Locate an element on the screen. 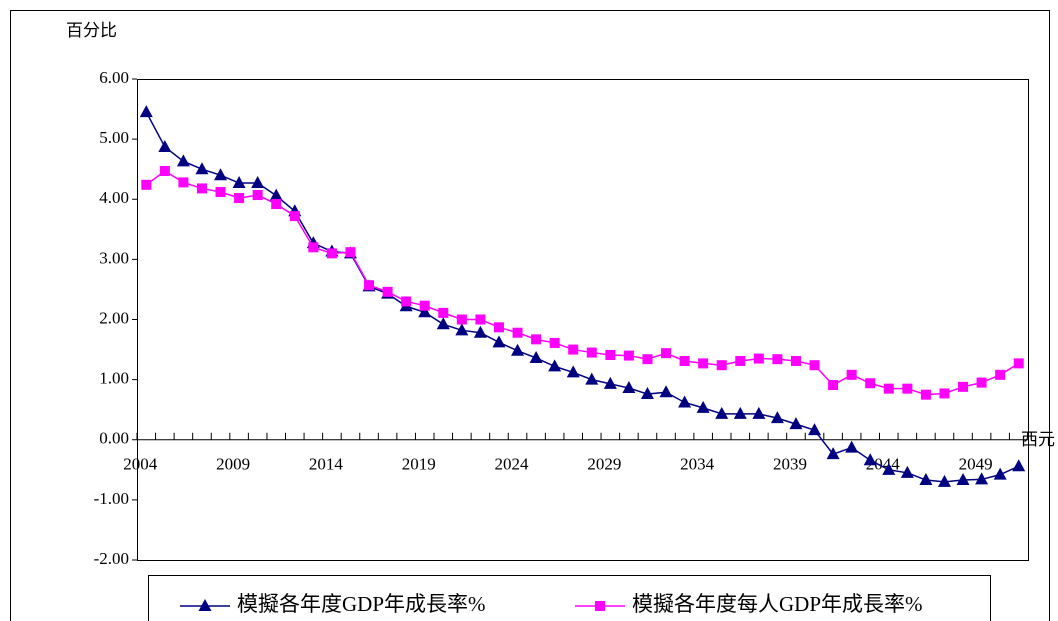  x-tick-label: 2049 is located at coordinates (976, 464).